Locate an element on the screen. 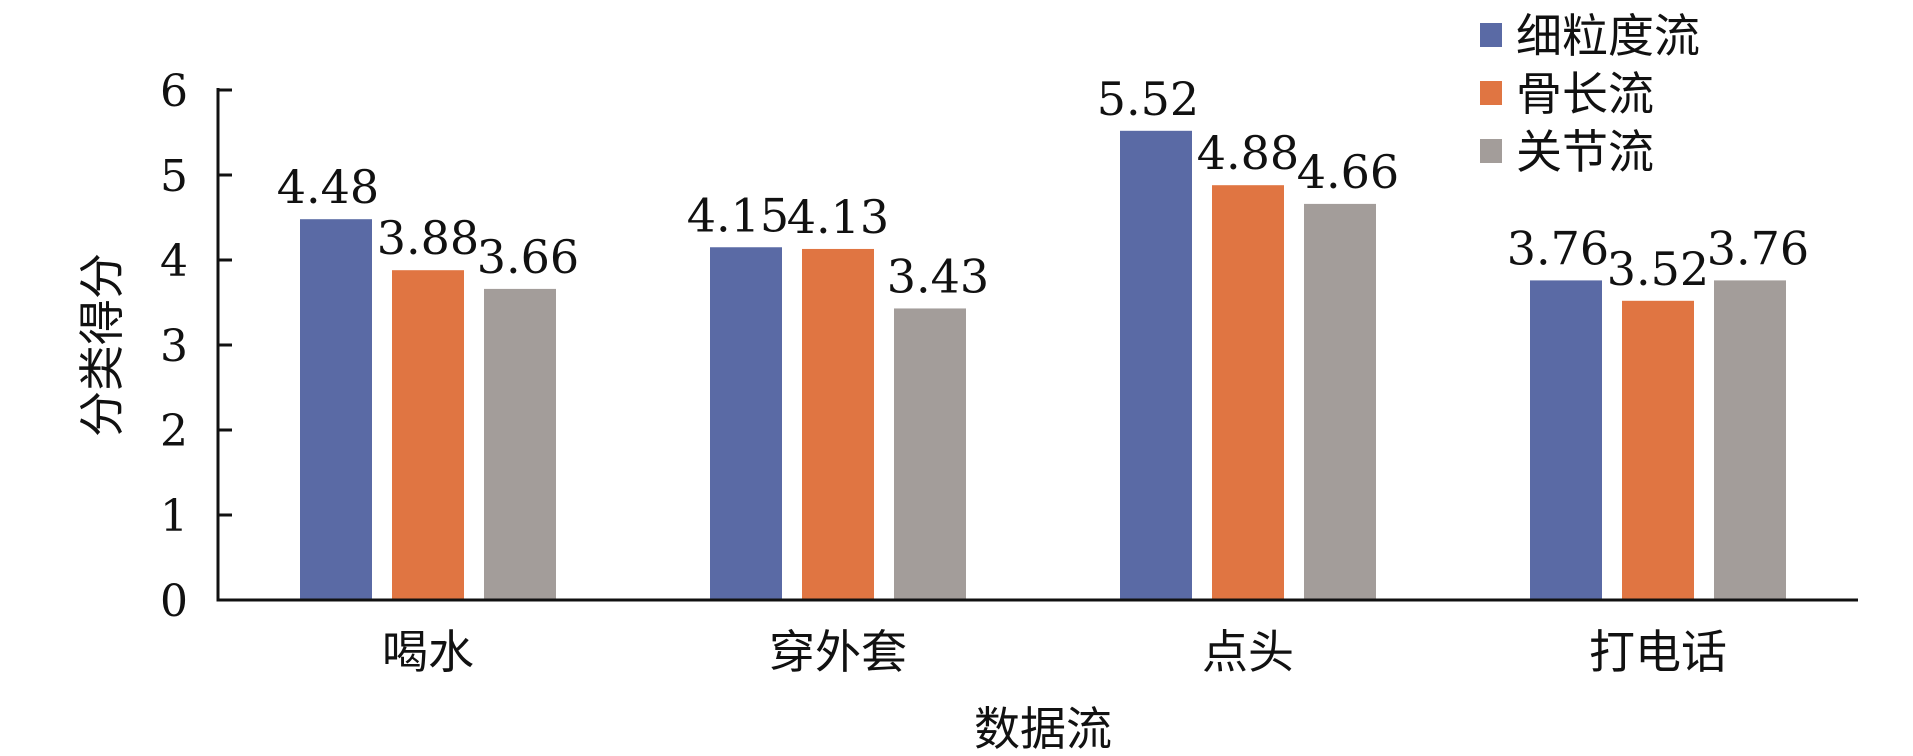 The width and height of the screenshot is (1913, 756). data-label-穿外套-骨长流: 4.13 is located at coordinates (838, 217).